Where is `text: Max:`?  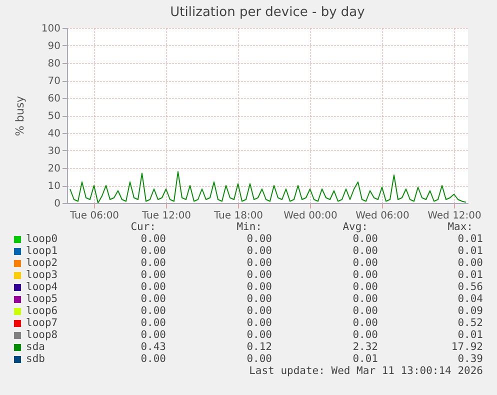 text: Max: is located at coordinates (460, 227).